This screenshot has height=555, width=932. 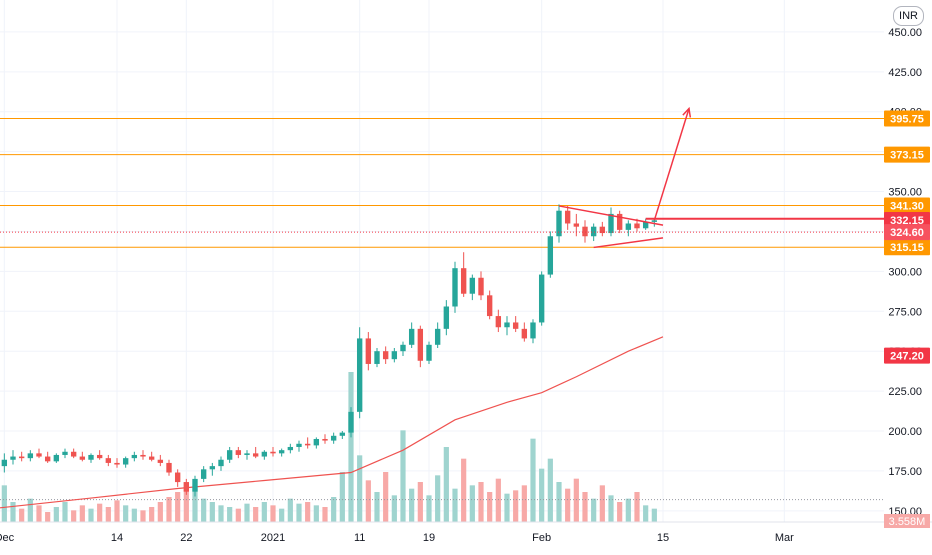 I want to click on price-axis-tick-label: 425.00, so click(x=905, y=73).